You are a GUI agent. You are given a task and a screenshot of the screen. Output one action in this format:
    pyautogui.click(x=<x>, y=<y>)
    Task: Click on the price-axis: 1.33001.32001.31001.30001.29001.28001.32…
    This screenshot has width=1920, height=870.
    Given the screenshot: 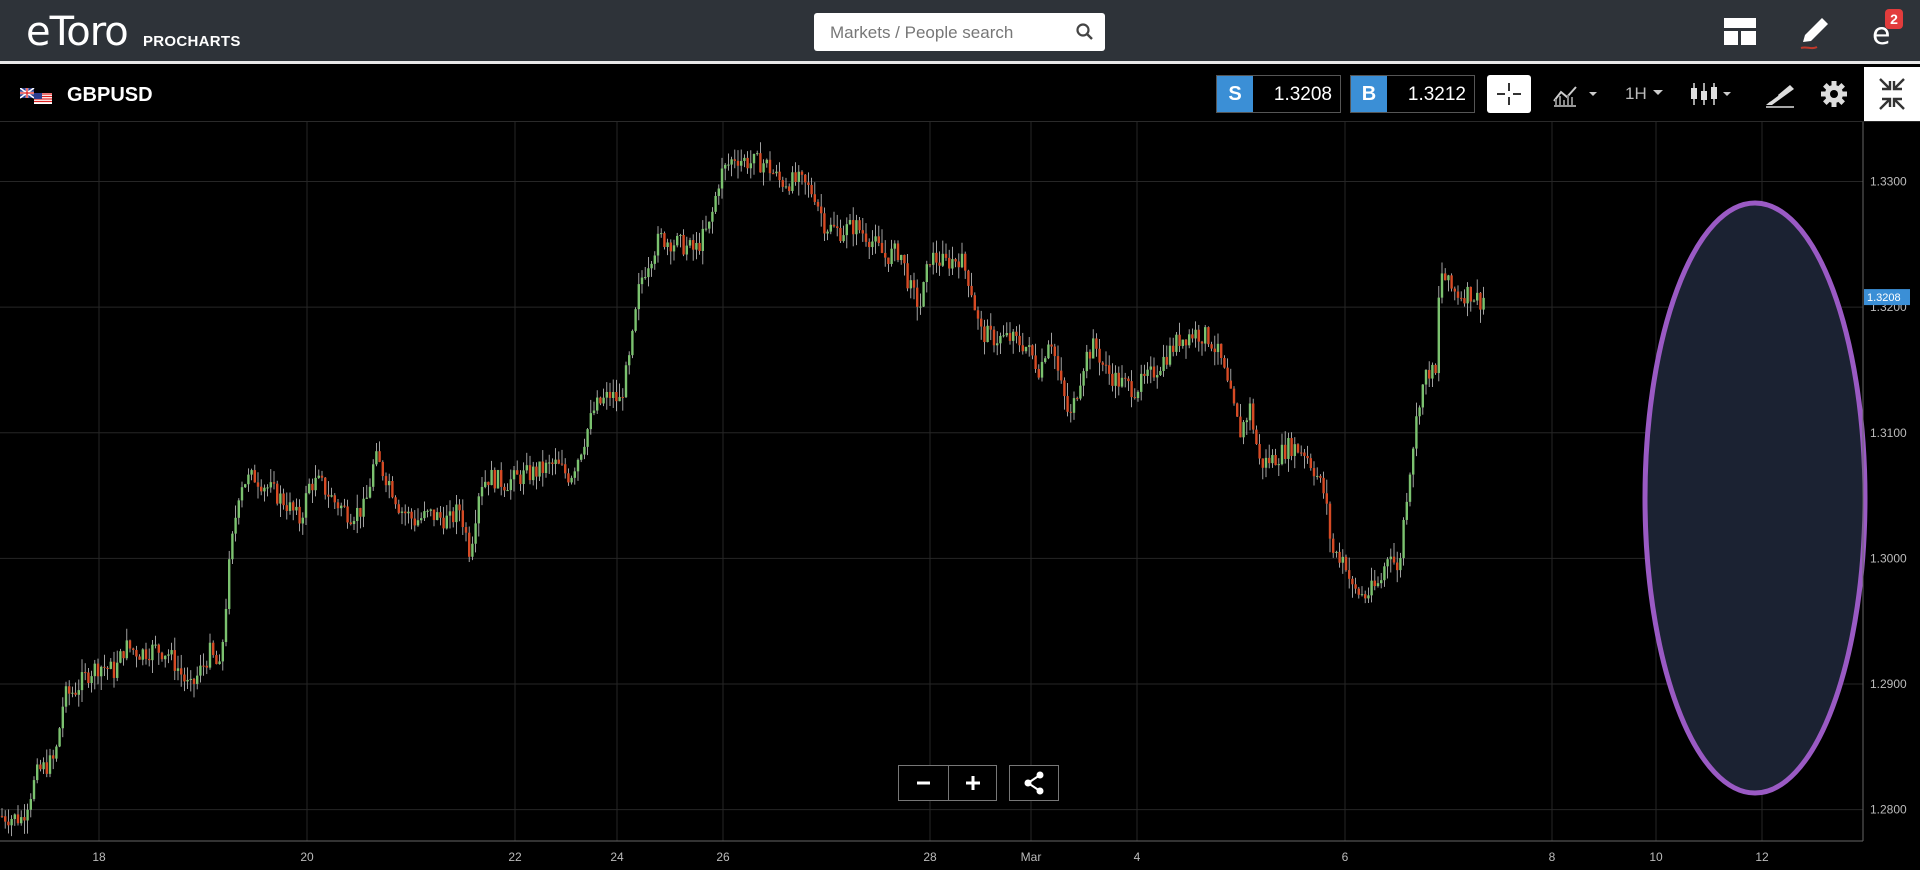 What is the action you would take?
    pyautogui.click(x=1886, y=481)
    